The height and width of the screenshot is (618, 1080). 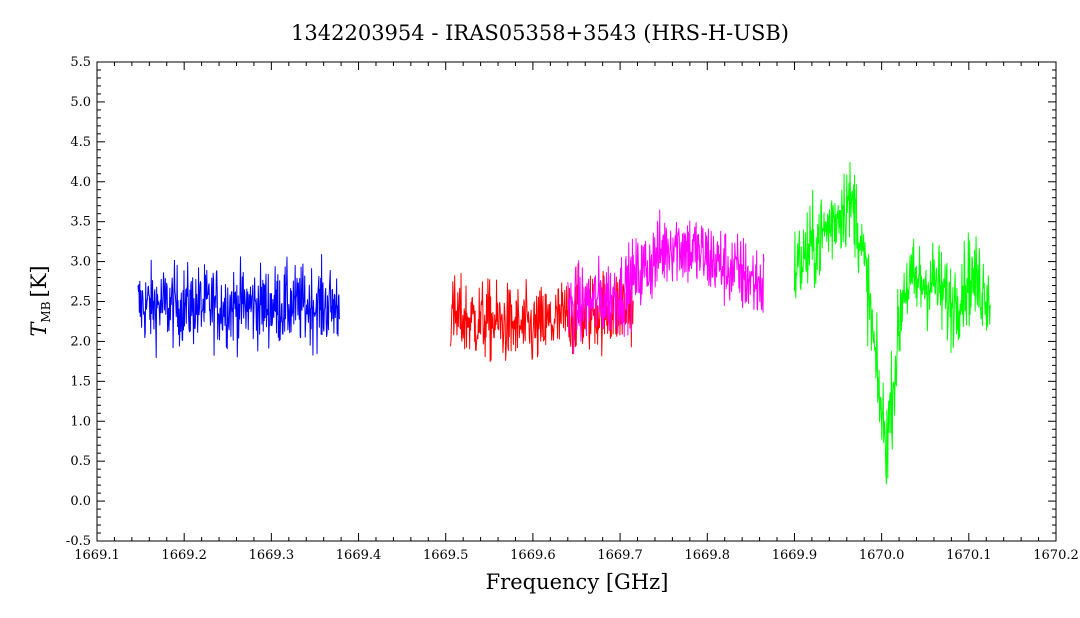 What do you see at coordinates (80, 142) in the screenshot?
I see `y-tick-label: 4.5` at bounding box center [80, 142].